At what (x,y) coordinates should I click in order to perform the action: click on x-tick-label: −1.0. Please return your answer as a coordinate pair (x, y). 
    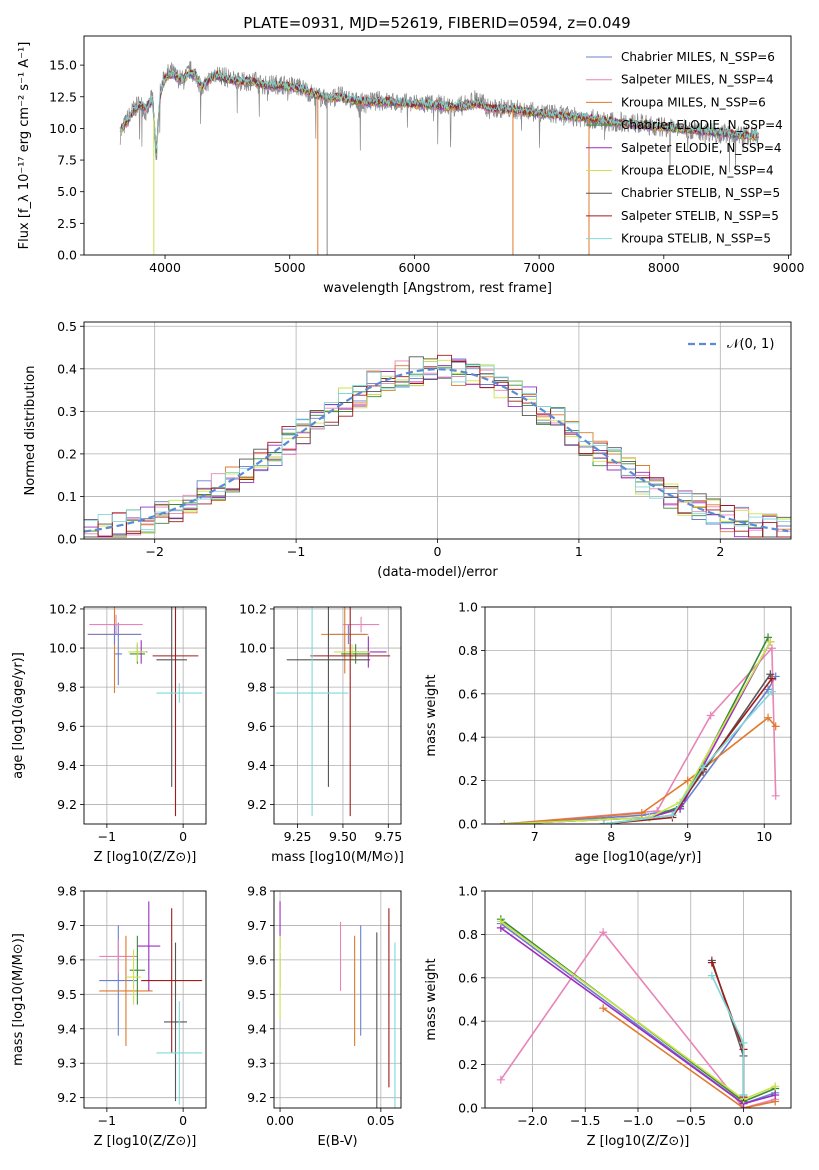
    Looking at the image, I should click on (638, 1120).